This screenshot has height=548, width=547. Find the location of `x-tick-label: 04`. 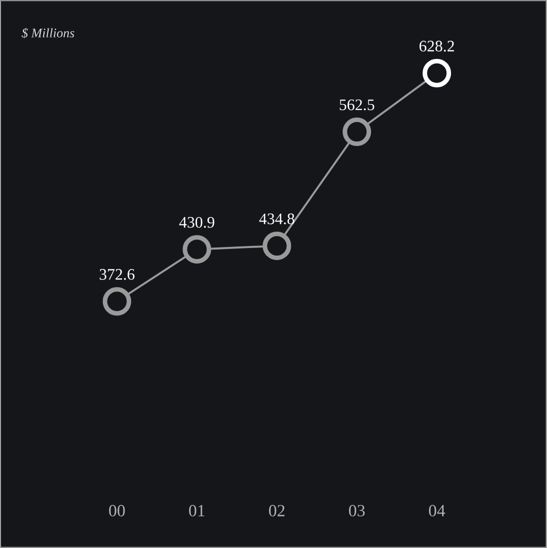

x-tick-label: 04 is located at coordinates (437, 510).